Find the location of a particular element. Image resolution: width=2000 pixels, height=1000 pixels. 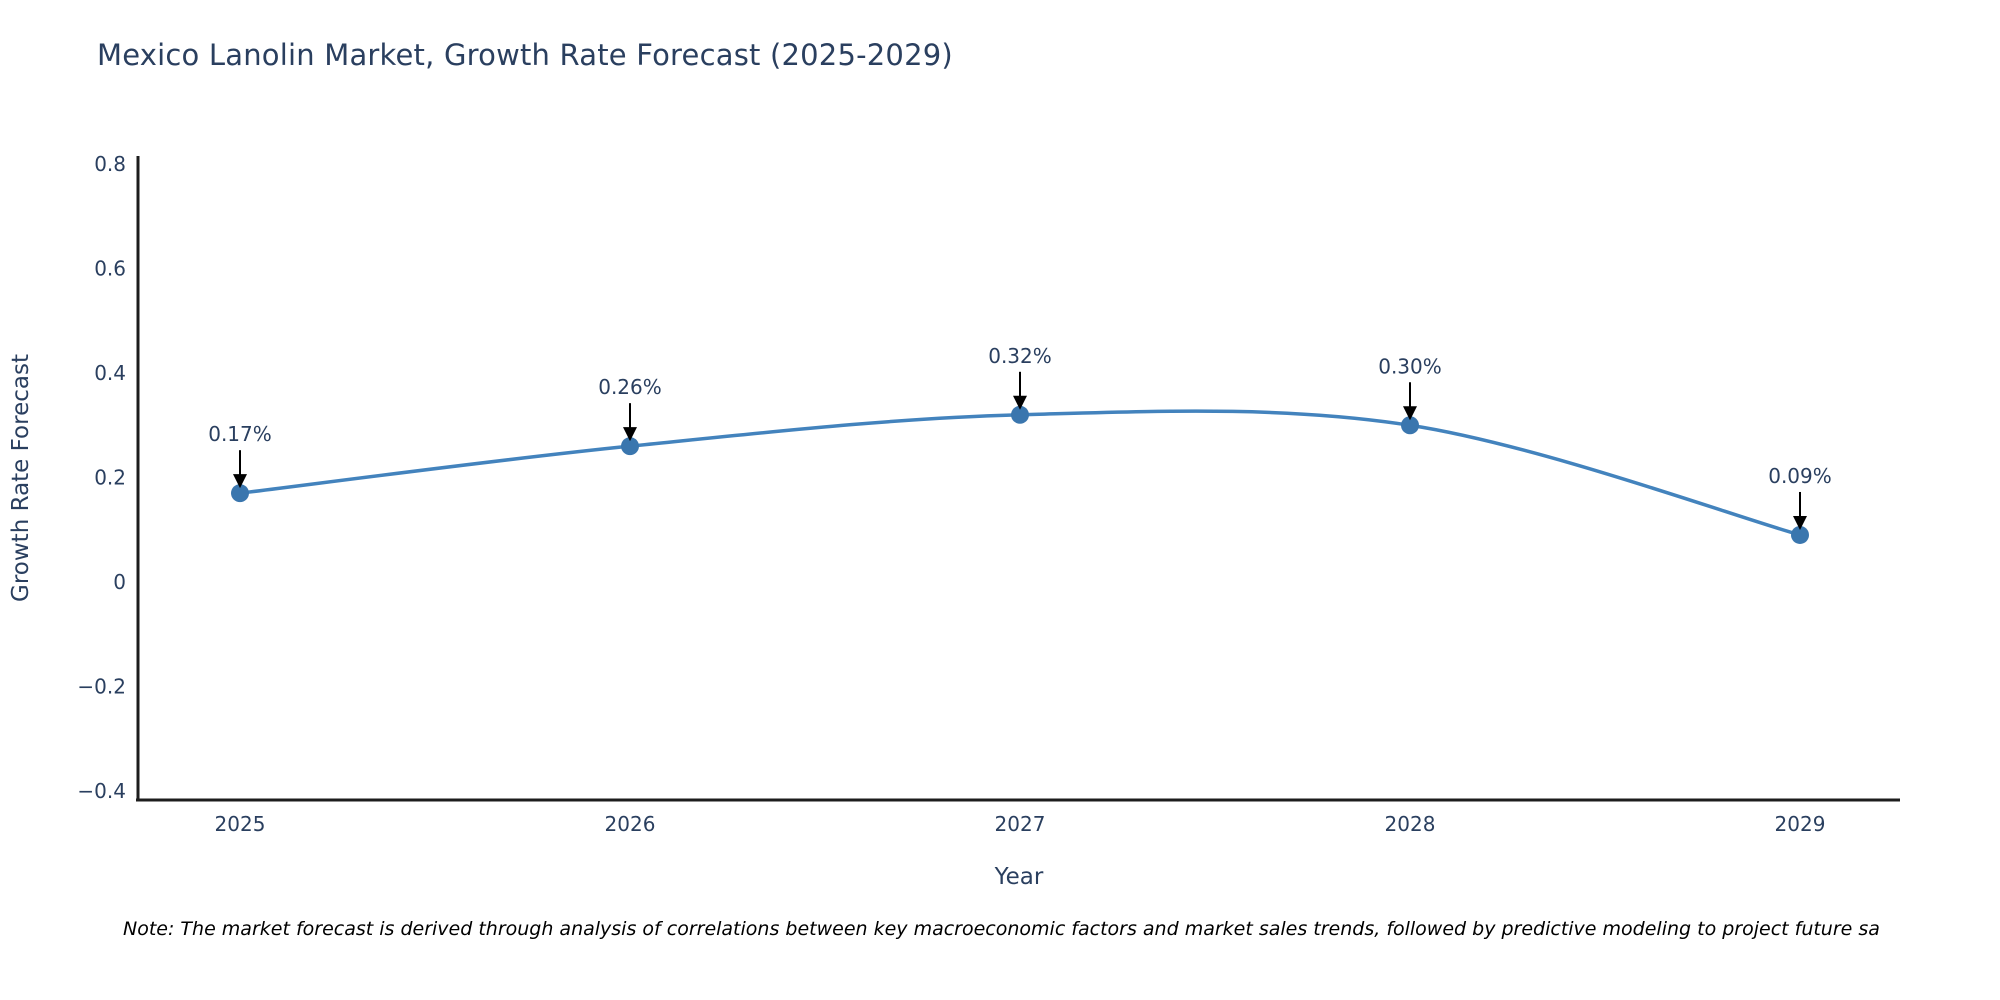

annotation-label: 0.30% is located at coordinates (1410, 366).